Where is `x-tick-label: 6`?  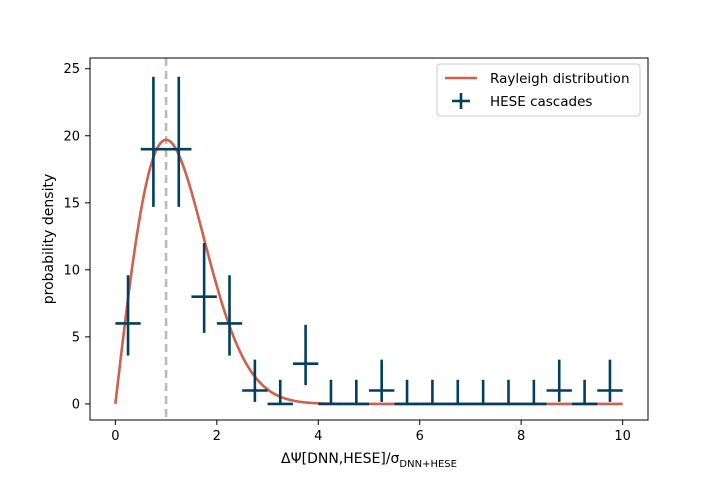
x-tick-label: 6 is located at coordinates (420, 436).